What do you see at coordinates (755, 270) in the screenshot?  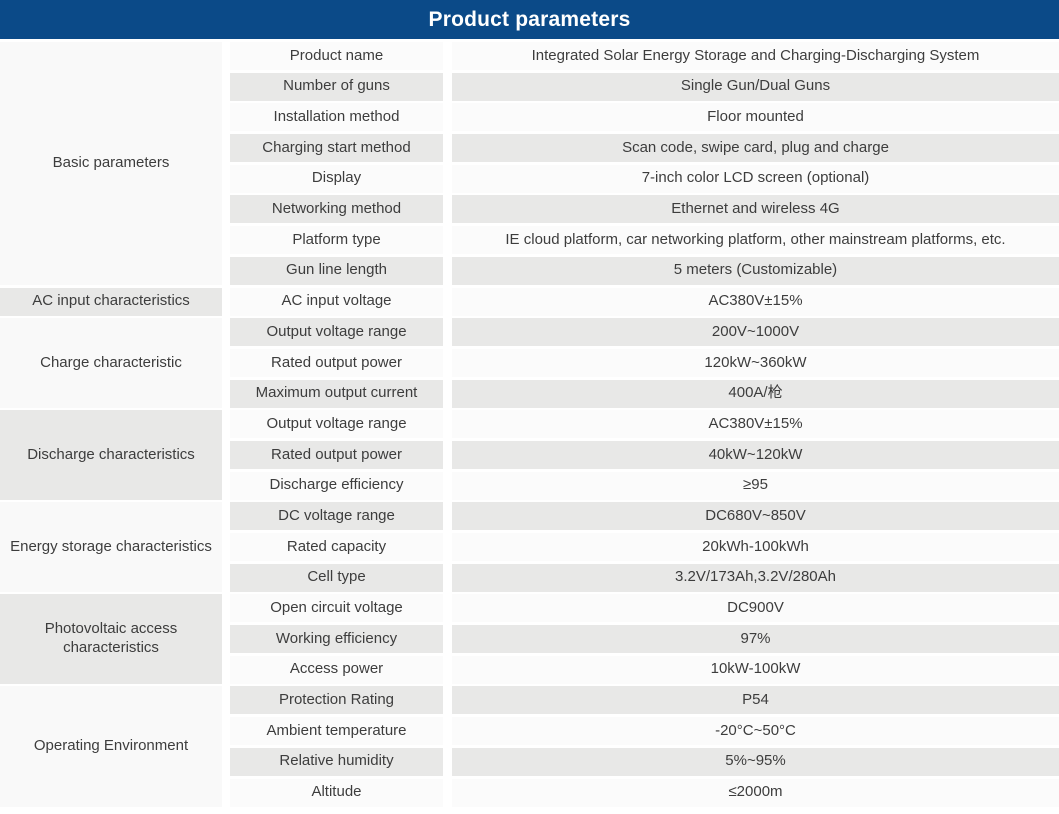 I see `param-value-cell: 5 meters (Customizable)` at bounding box center [755, 270].